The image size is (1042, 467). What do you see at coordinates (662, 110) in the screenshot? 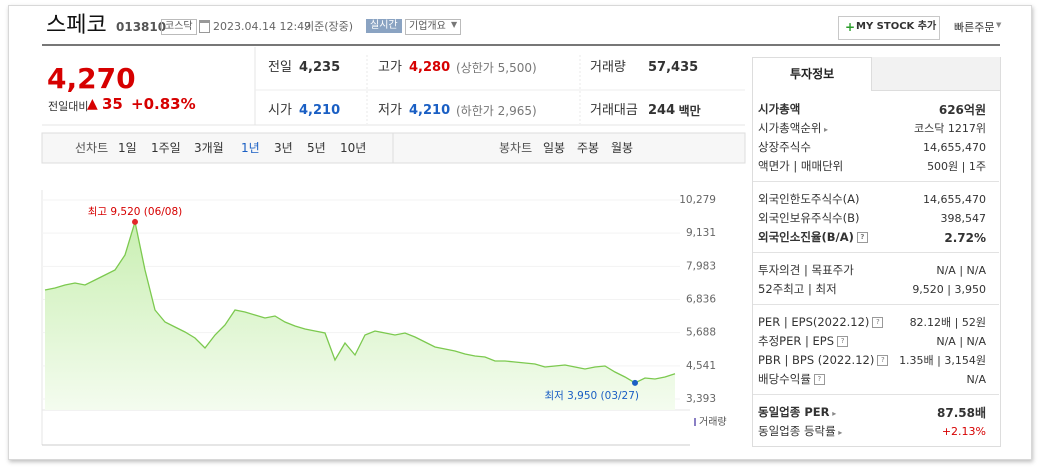
I see `summary-value: 244` at bounding box center [662, 110].